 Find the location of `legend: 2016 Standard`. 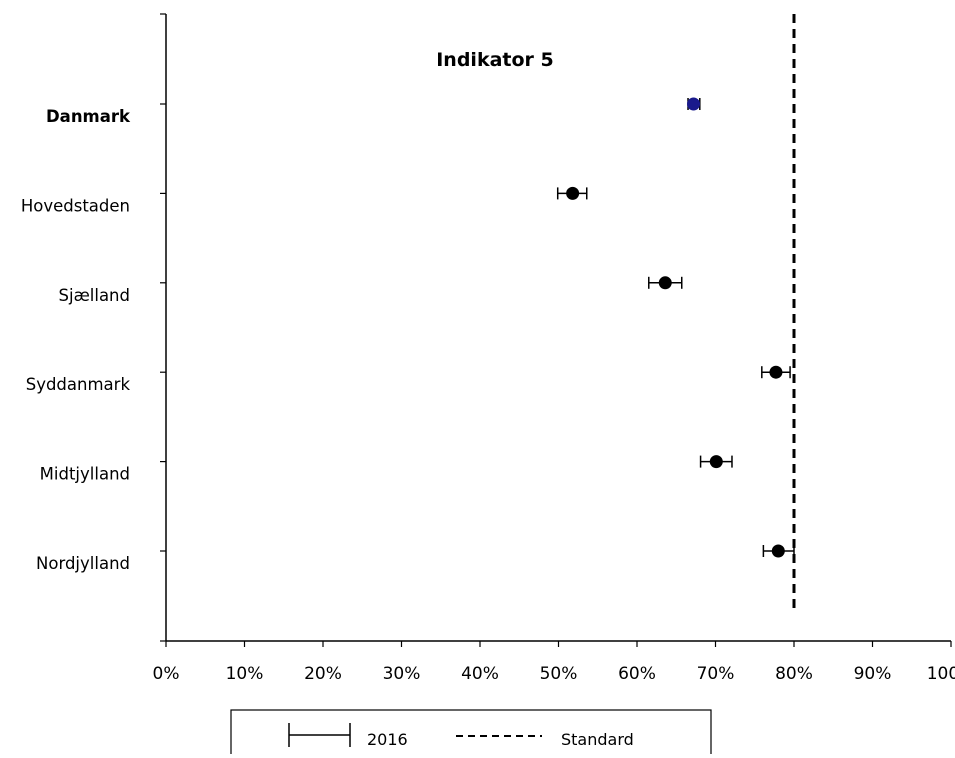

legend: 2016 Standard is located at coordinates (471, 733).